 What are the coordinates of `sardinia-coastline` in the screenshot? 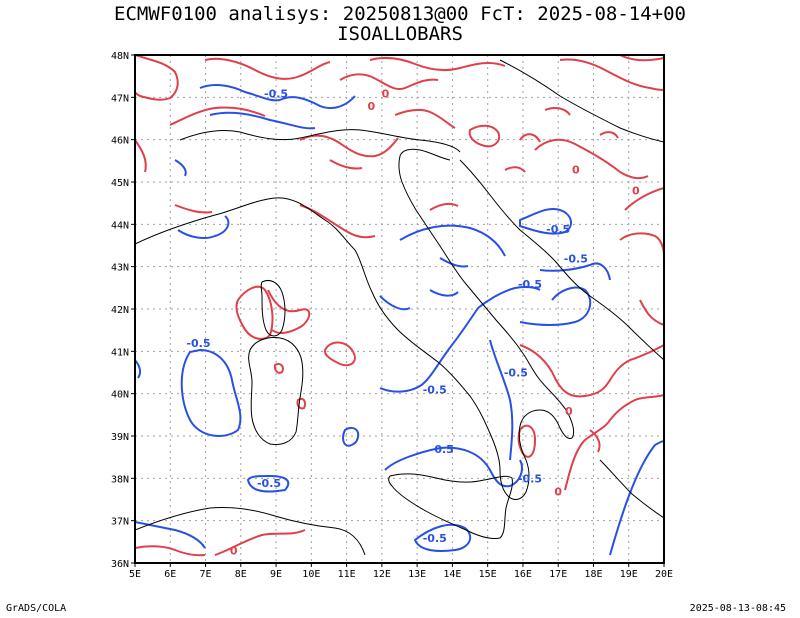 It's located at (276, 391).